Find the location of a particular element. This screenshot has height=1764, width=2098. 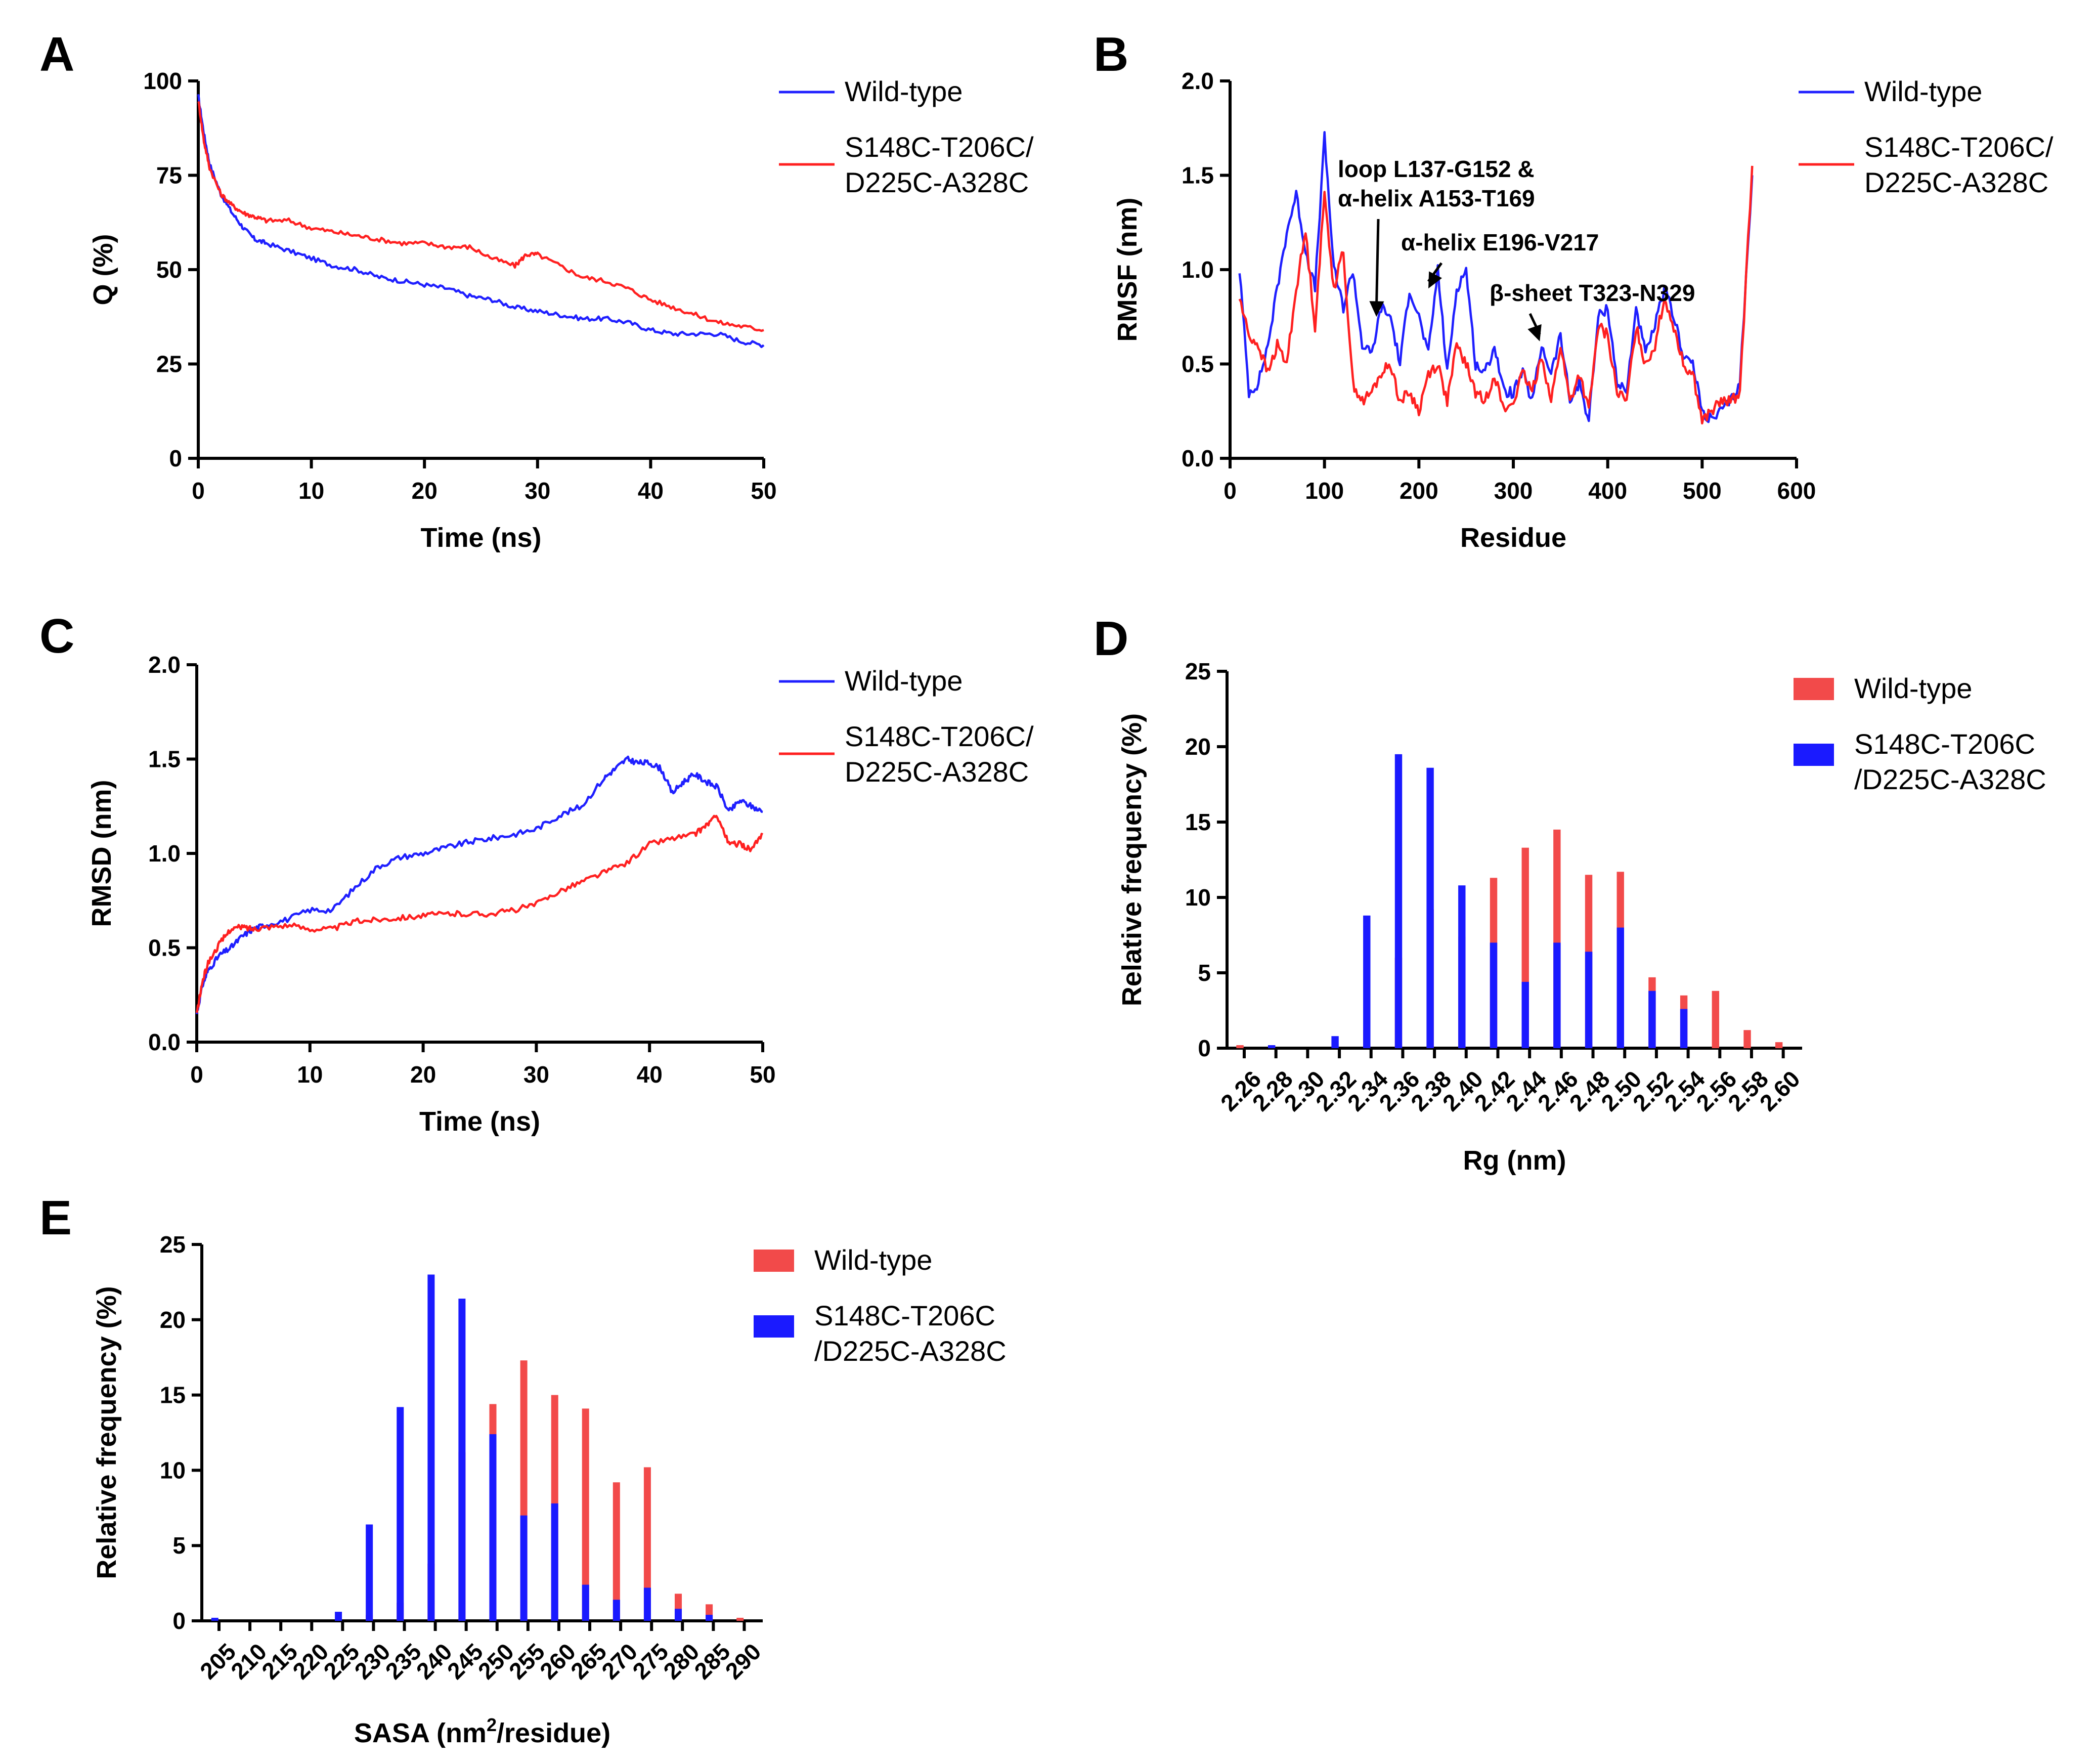

annotation-text: α-helix E196-V217 is located at coordinates (1500, 242).